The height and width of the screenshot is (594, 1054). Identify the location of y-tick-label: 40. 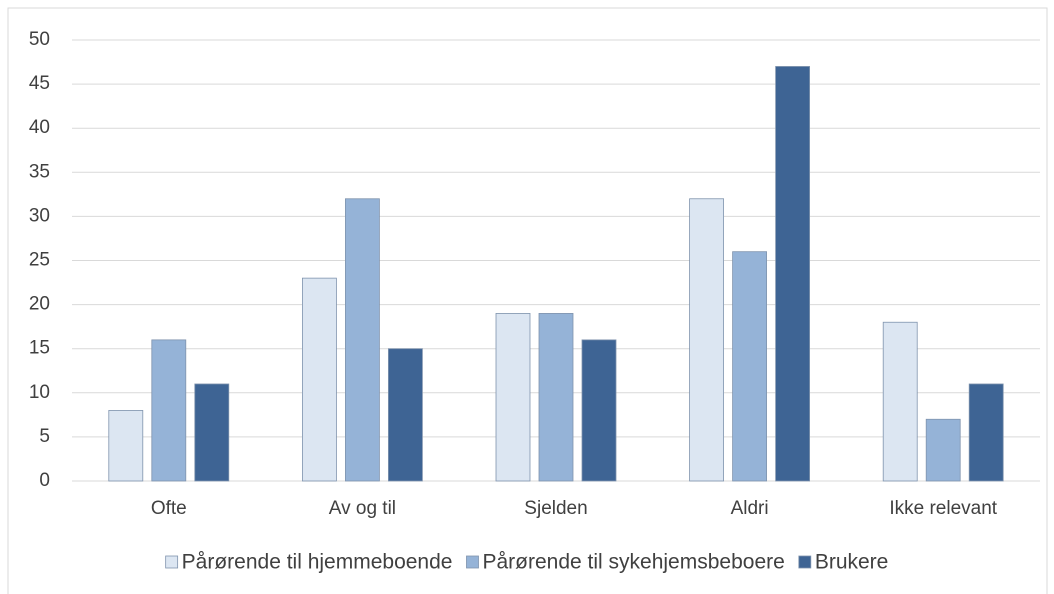
(39, 127).